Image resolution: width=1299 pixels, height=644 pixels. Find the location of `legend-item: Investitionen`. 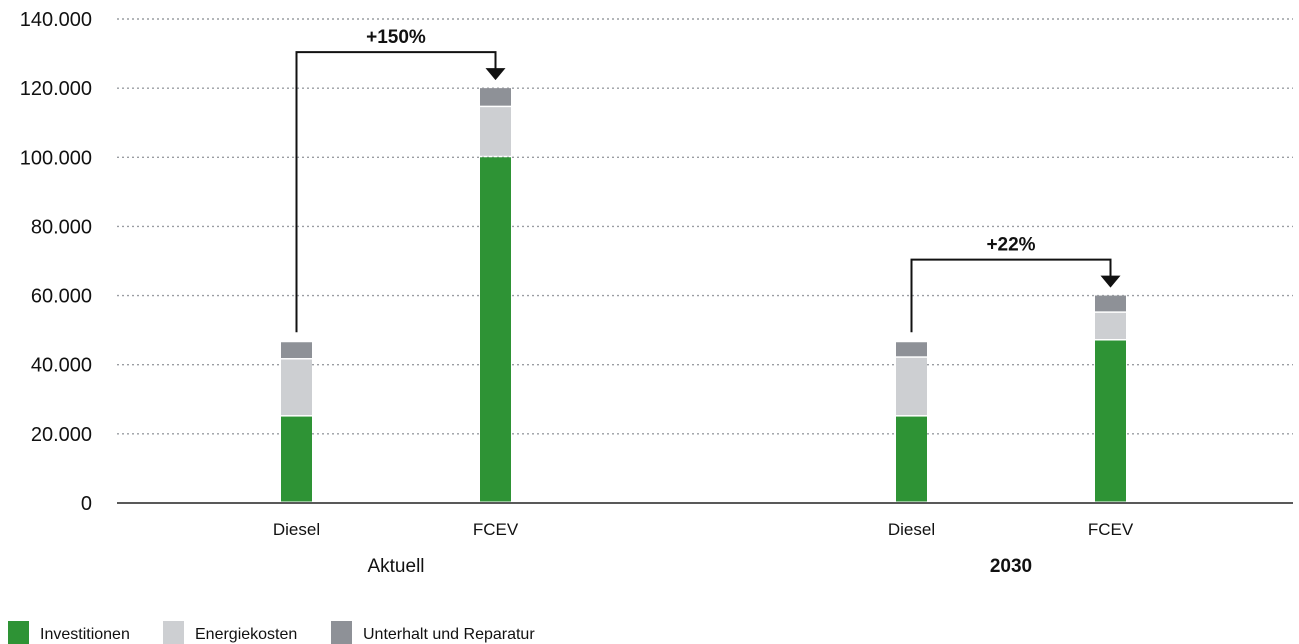

legend-item: Investitionen is located at coordinates (69, 632).